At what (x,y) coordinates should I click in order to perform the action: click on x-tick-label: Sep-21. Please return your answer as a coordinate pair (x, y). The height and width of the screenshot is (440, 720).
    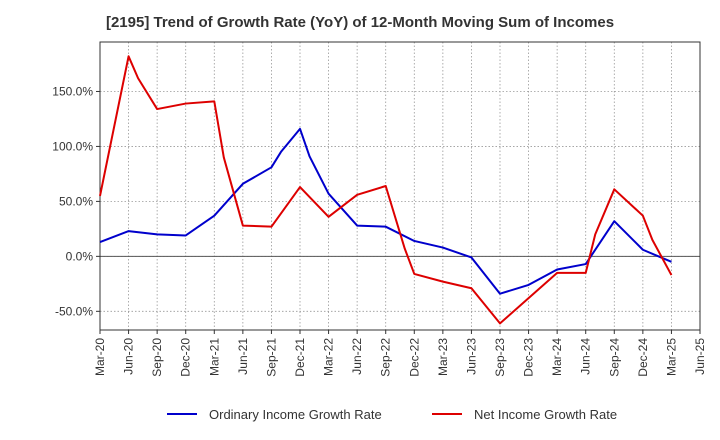
    Looking at the image, I should click on (271, 357).